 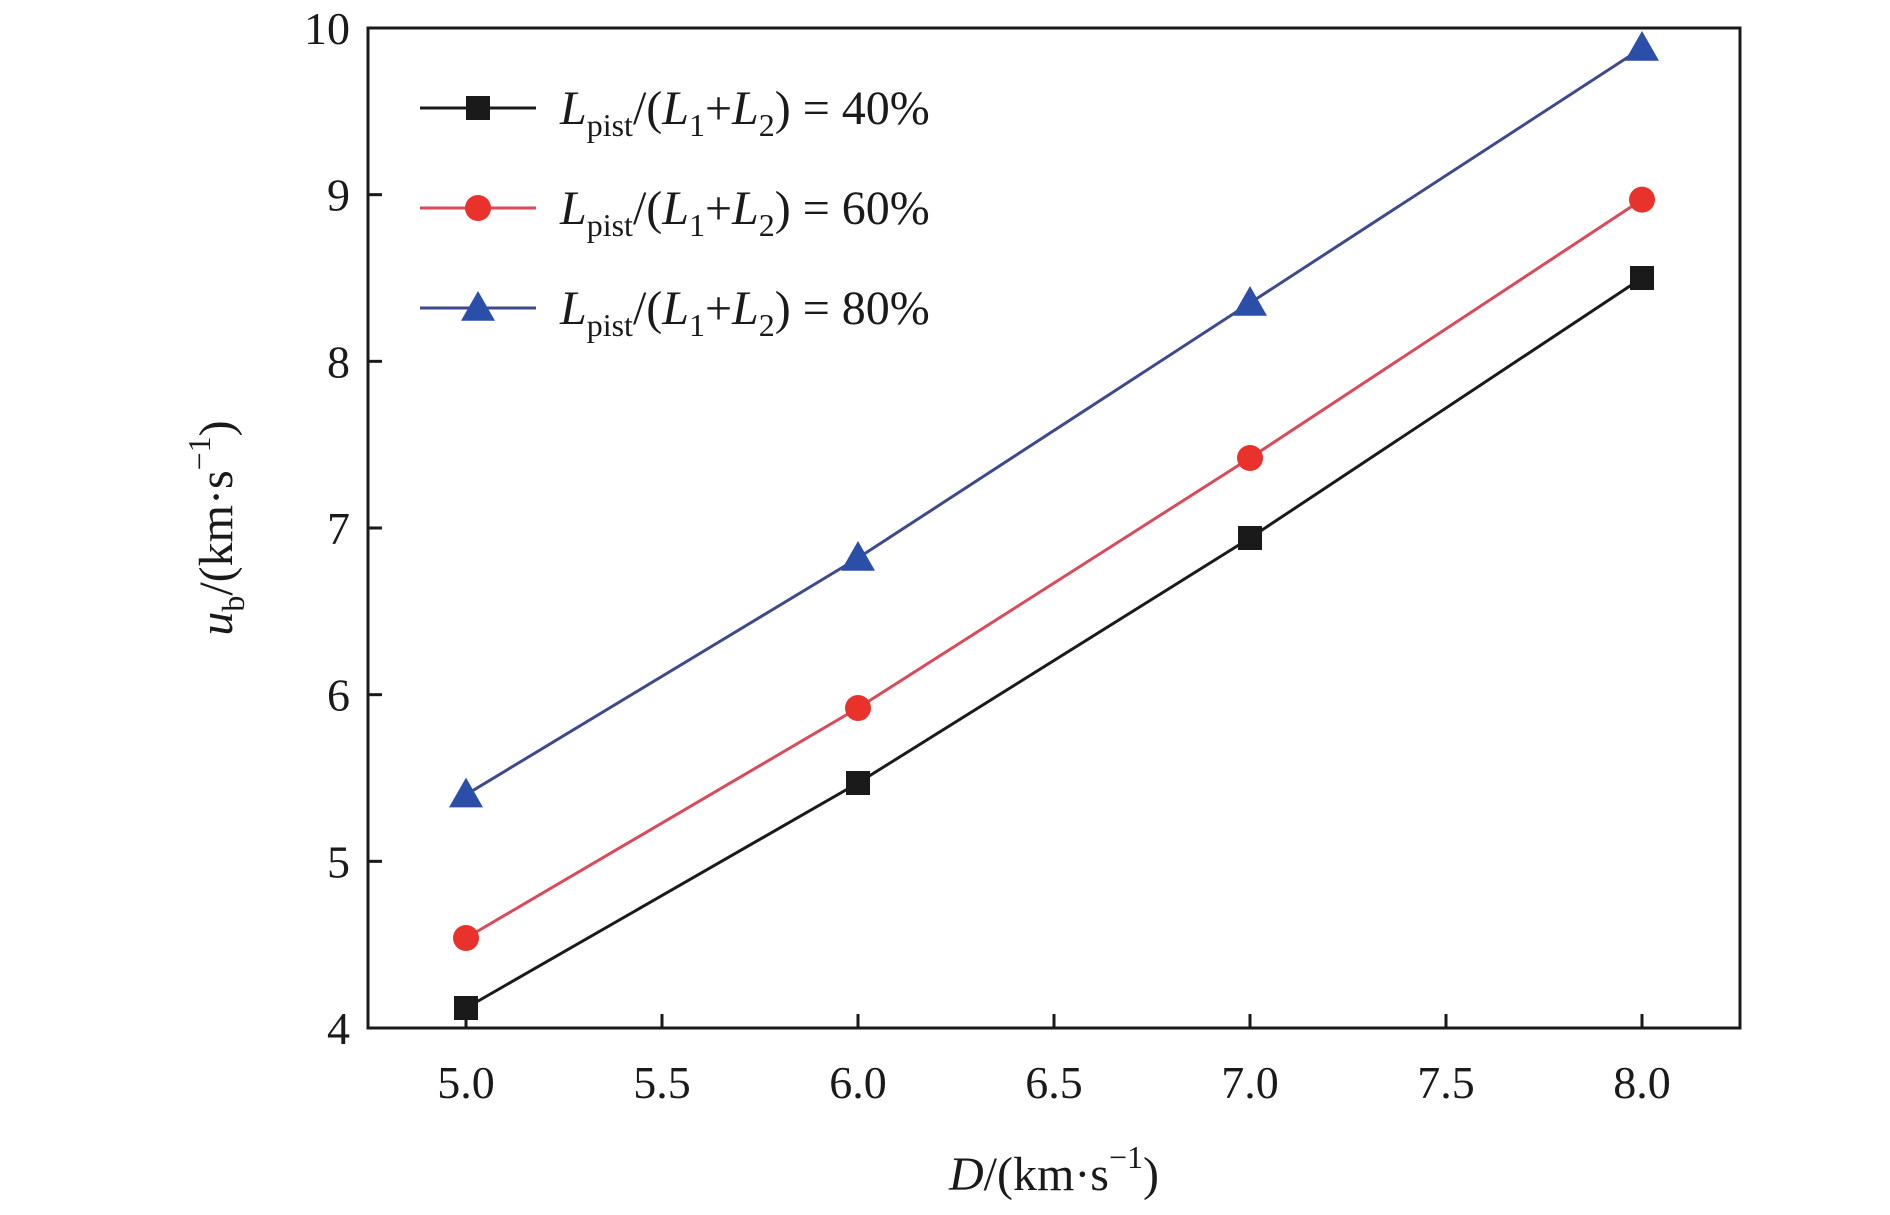 I want to click on legend-label-part: ) = 60%, so click(x=852, y=208).